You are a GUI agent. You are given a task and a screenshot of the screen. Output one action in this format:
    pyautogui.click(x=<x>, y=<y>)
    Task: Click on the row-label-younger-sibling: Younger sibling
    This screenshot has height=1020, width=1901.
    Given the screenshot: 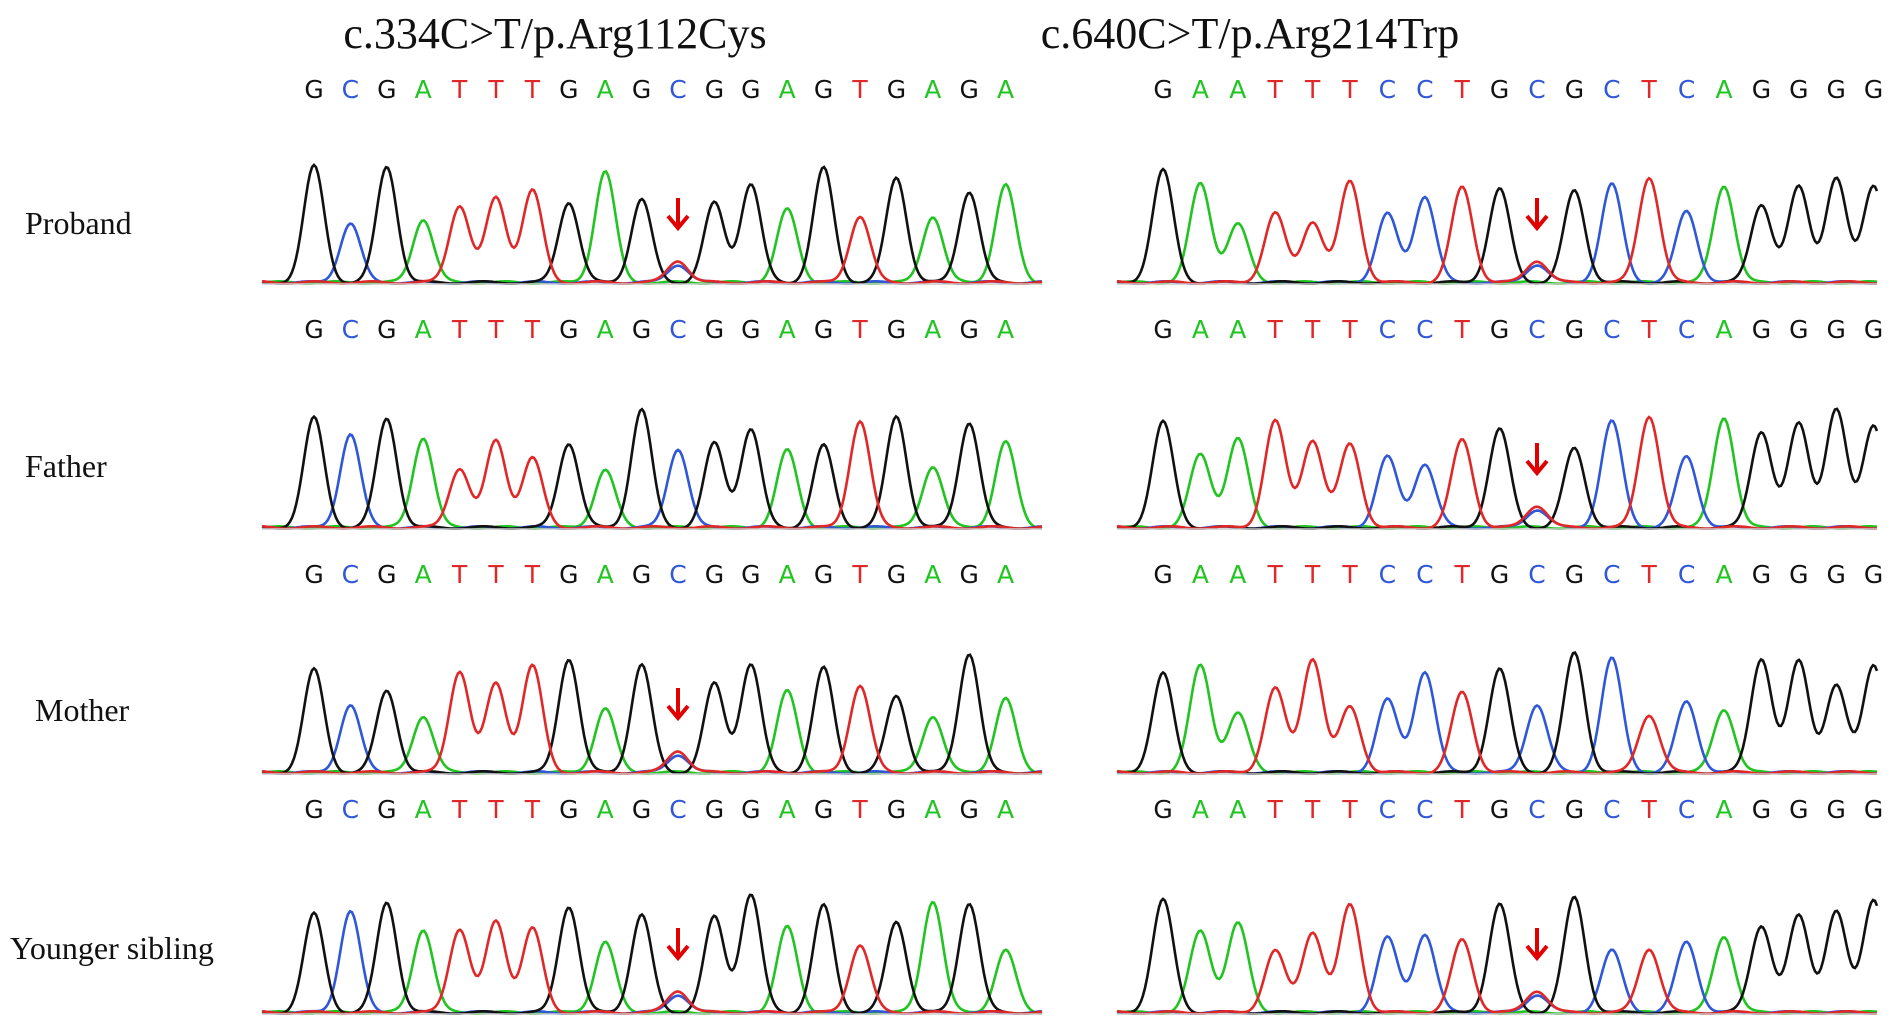 What is the action you would take?
    pyautogui.click(x=112, y=948)
    